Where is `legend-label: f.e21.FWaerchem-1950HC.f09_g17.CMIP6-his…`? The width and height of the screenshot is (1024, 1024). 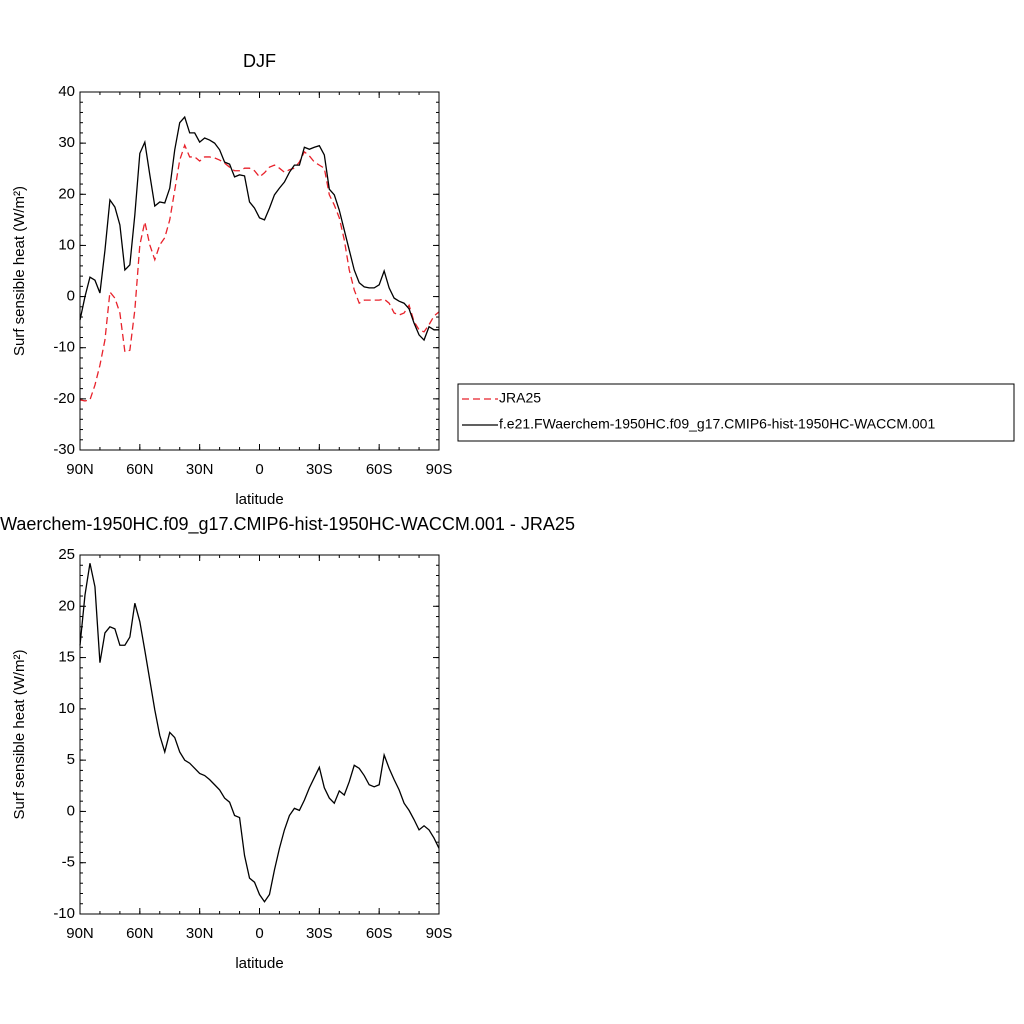 legend-label: f.e21.FWaerchem-1950HC.f09_g17.CMIP6-his… is located at coordinates (717, 424).